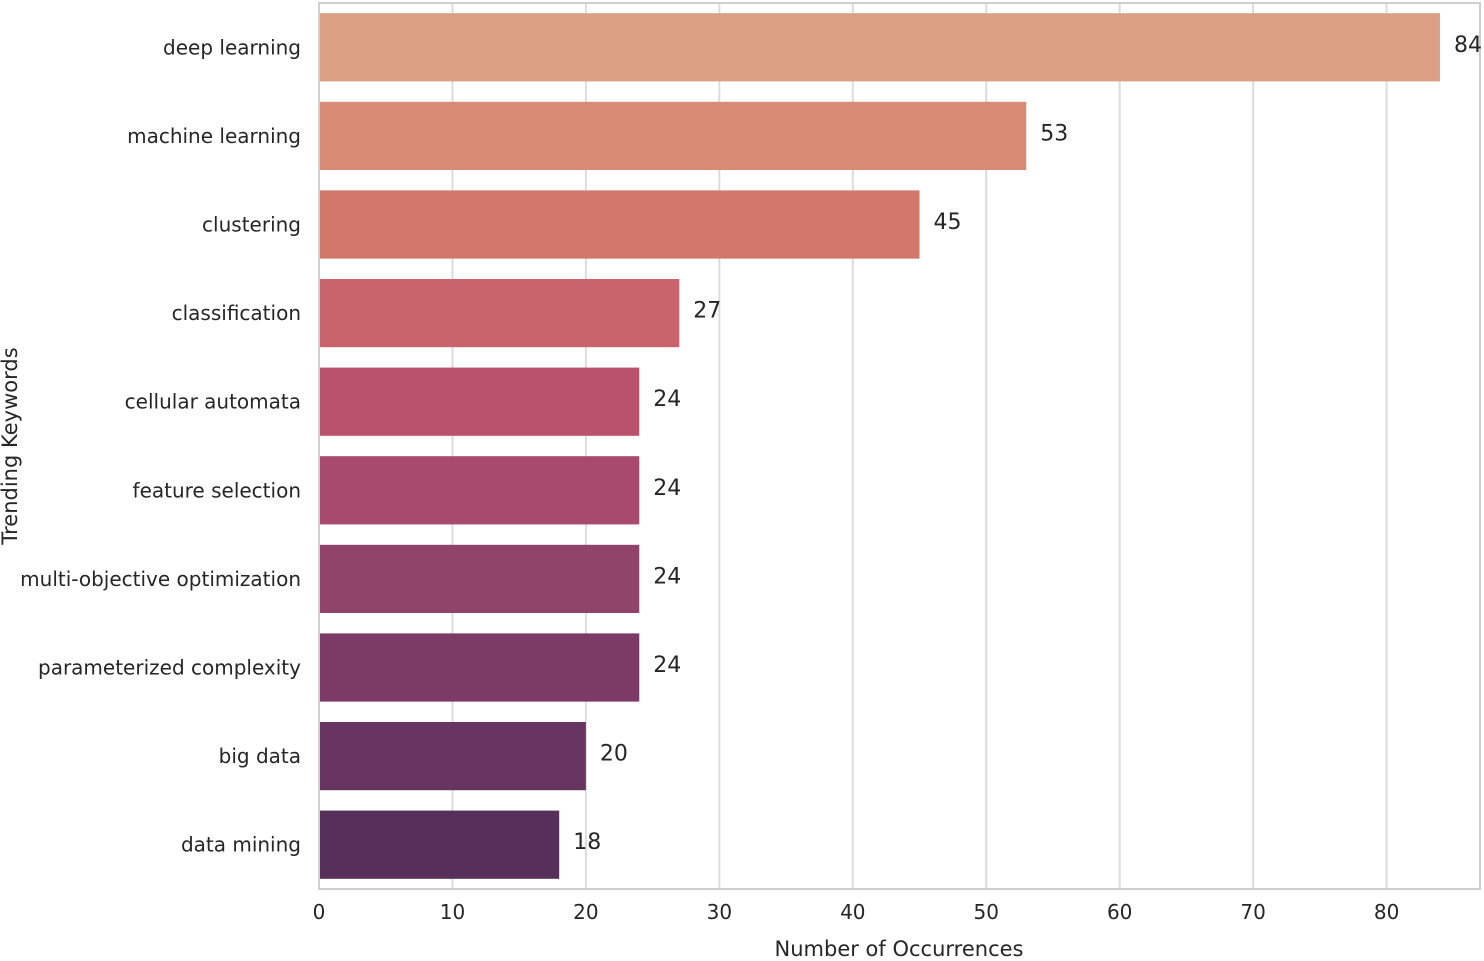 This screenshot has width=1484, height=961. Describe the element at coordinates (319, 912) in the screenshot. I see `x-tick-label: 0` at that location.